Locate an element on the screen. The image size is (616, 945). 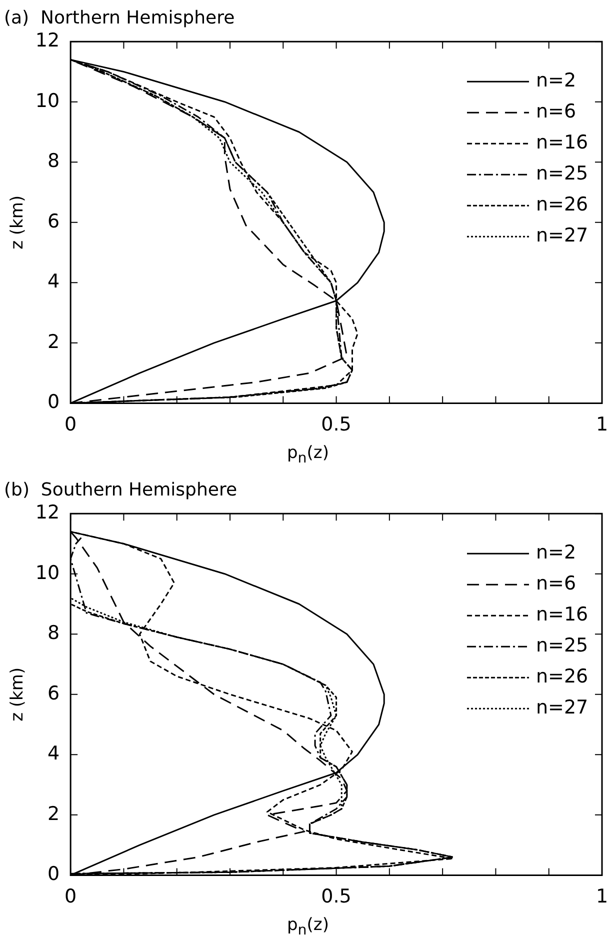
chart-title: (b) Southern Hemisphere is located at coordinates (121, 489).